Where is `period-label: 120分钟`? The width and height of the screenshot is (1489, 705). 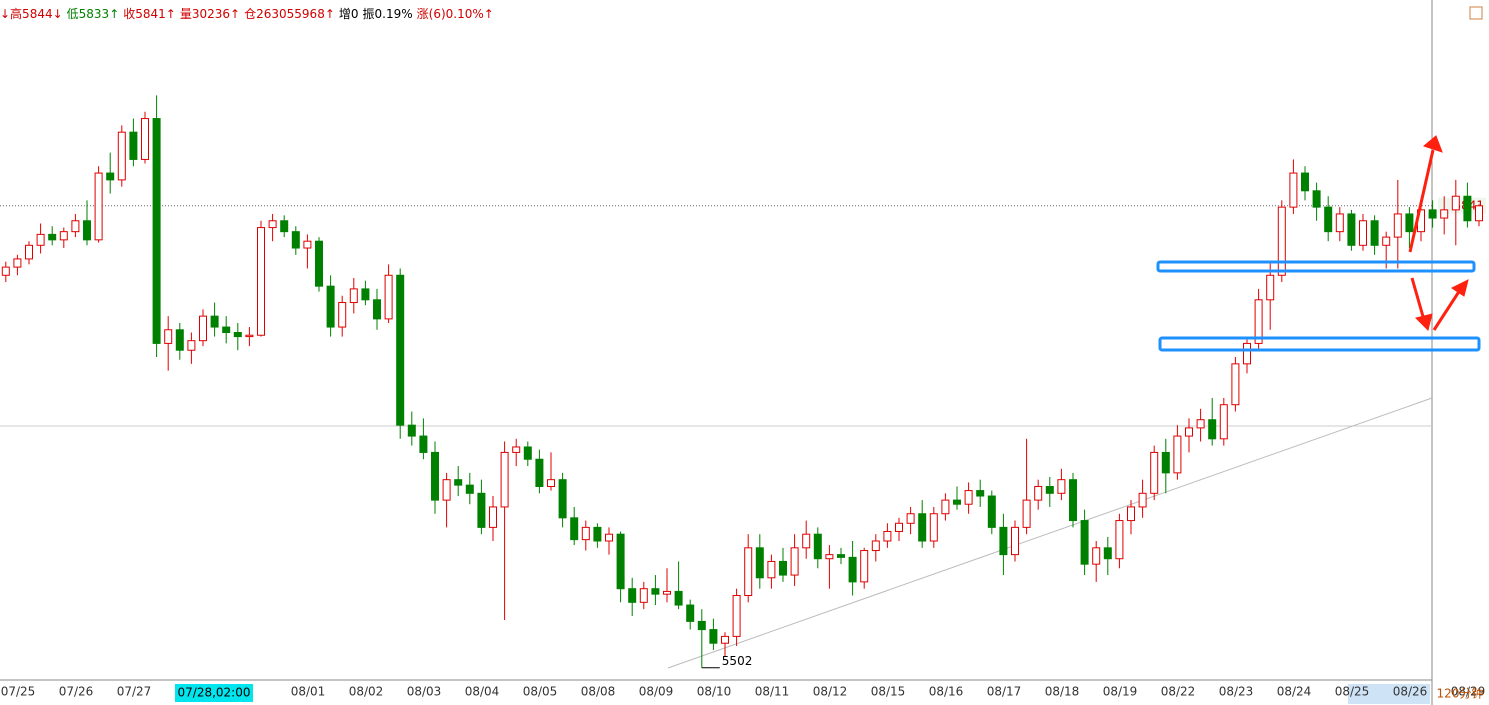
period-label: 120分钟 is located at coordinates (1460, 693).